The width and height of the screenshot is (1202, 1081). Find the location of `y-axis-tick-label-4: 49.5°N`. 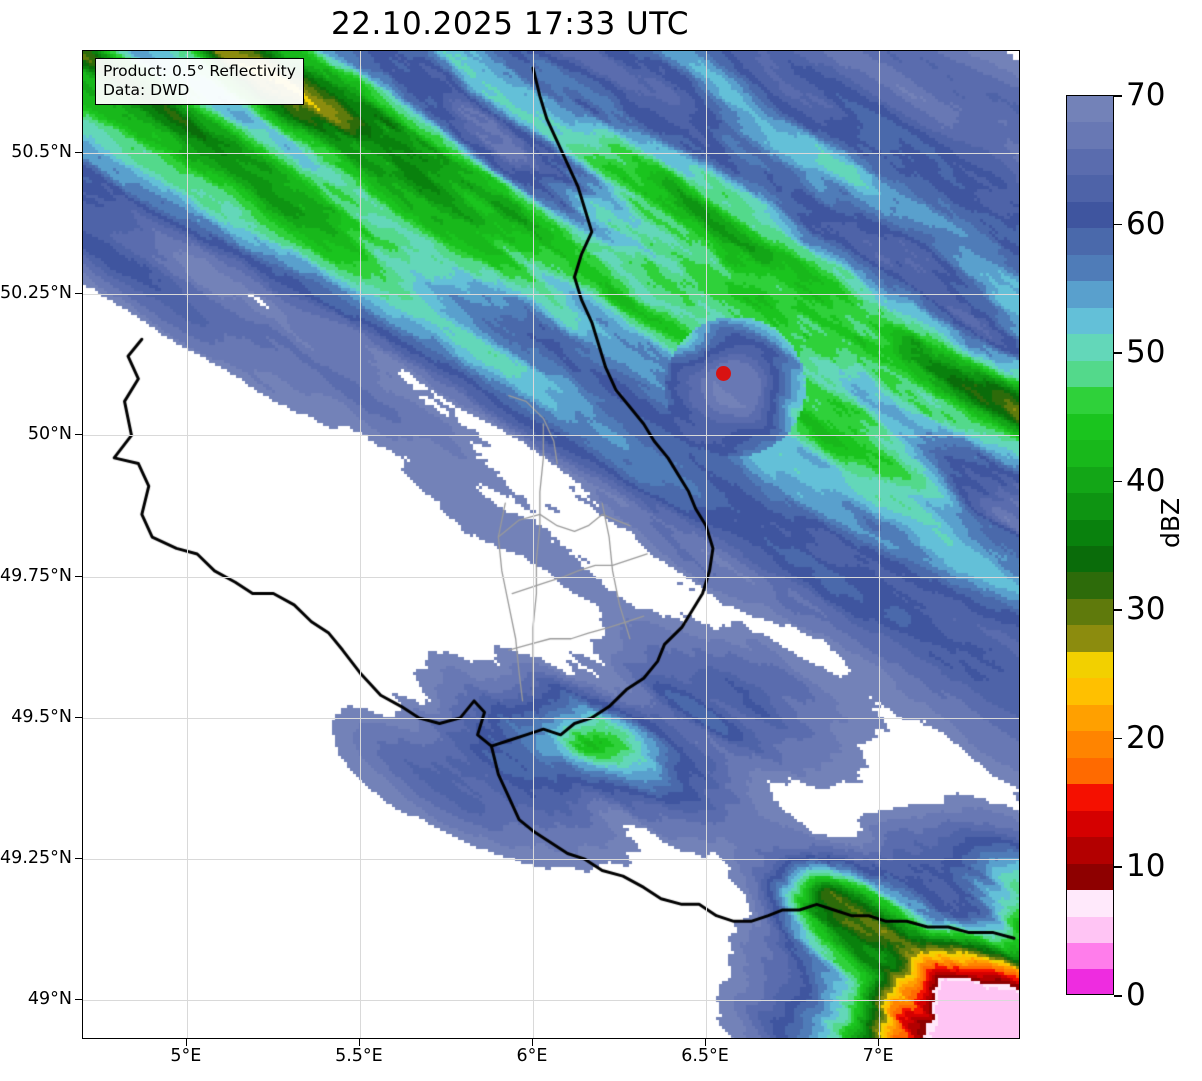

y-axis-tick-label-4: 49.5°N is located at coordinates (41, 716).